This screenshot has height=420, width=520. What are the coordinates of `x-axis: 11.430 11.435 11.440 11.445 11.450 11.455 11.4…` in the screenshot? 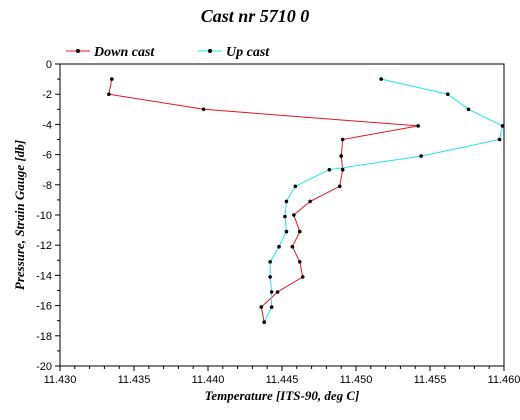 It's located at (282, 376).